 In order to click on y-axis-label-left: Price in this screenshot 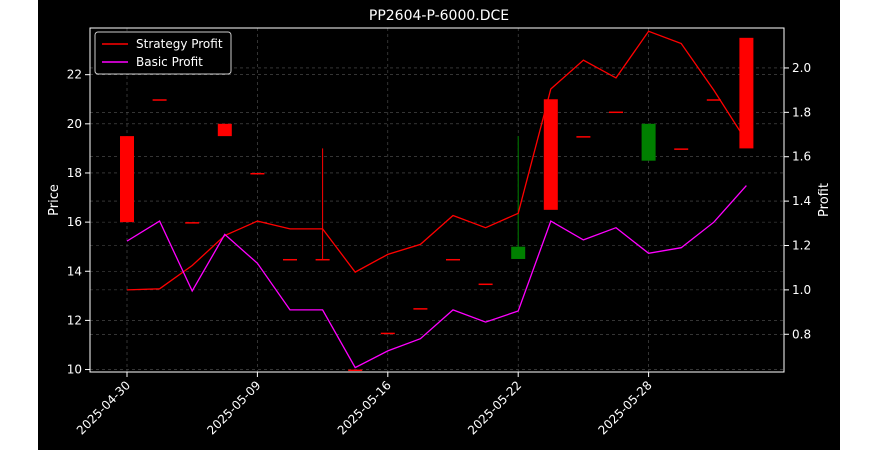, I will do `click(54, 200)`.